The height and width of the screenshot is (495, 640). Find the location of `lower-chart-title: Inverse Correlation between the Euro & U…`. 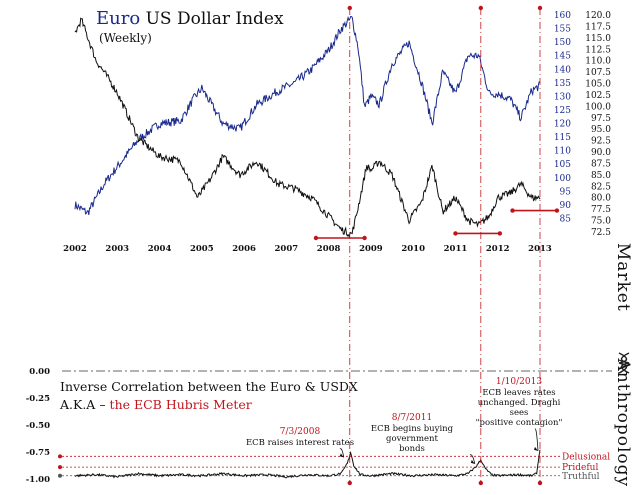

lower-chart-title: Inverse Correlation between the Euro & U… is located at coordinates (209, 386).